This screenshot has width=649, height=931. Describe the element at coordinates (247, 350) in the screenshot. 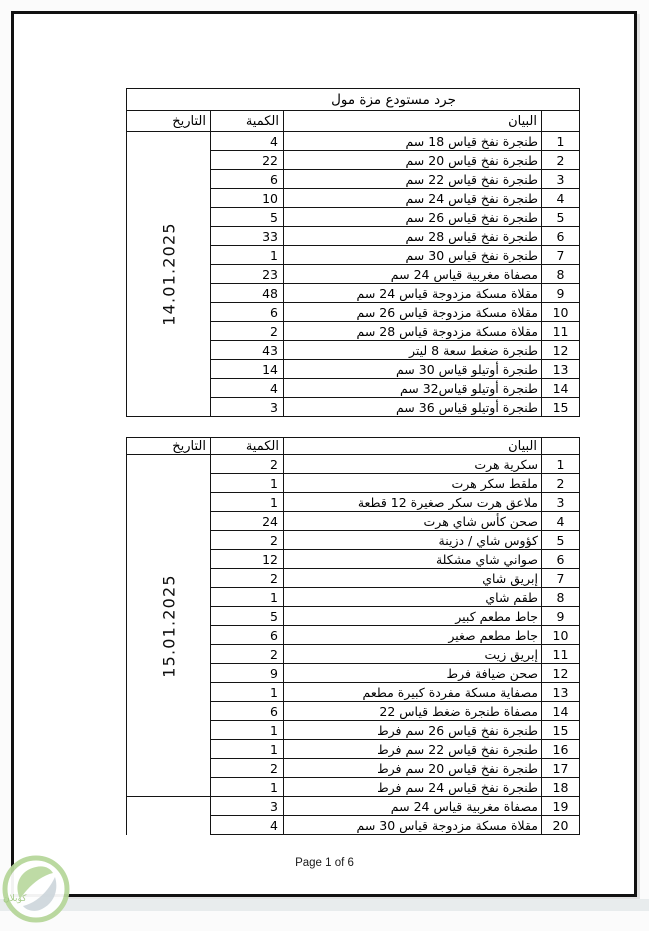

I see `item-quantity: 43` at that location.